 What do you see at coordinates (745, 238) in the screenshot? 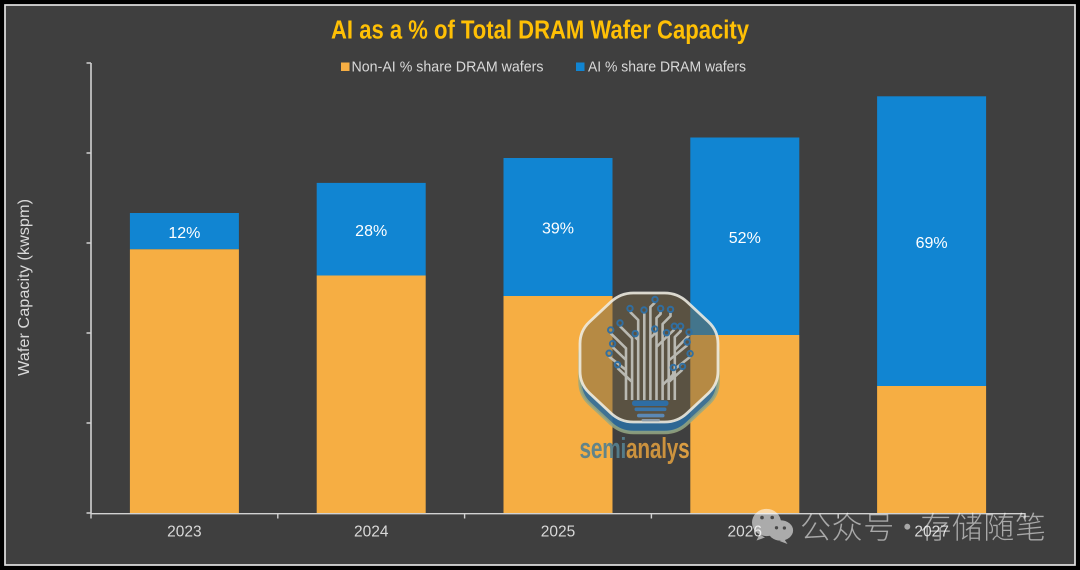
I see `svg-text: 52%` at bounding box center [745, 238].